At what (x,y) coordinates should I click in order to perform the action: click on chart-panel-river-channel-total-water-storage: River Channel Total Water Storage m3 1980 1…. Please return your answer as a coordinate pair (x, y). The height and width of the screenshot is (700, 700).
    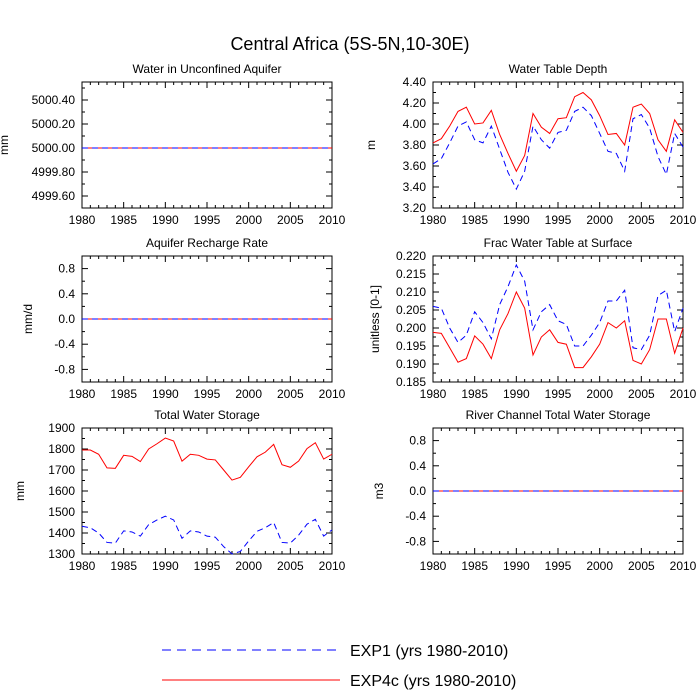
    Looking at the image, I should click on (534, 490).